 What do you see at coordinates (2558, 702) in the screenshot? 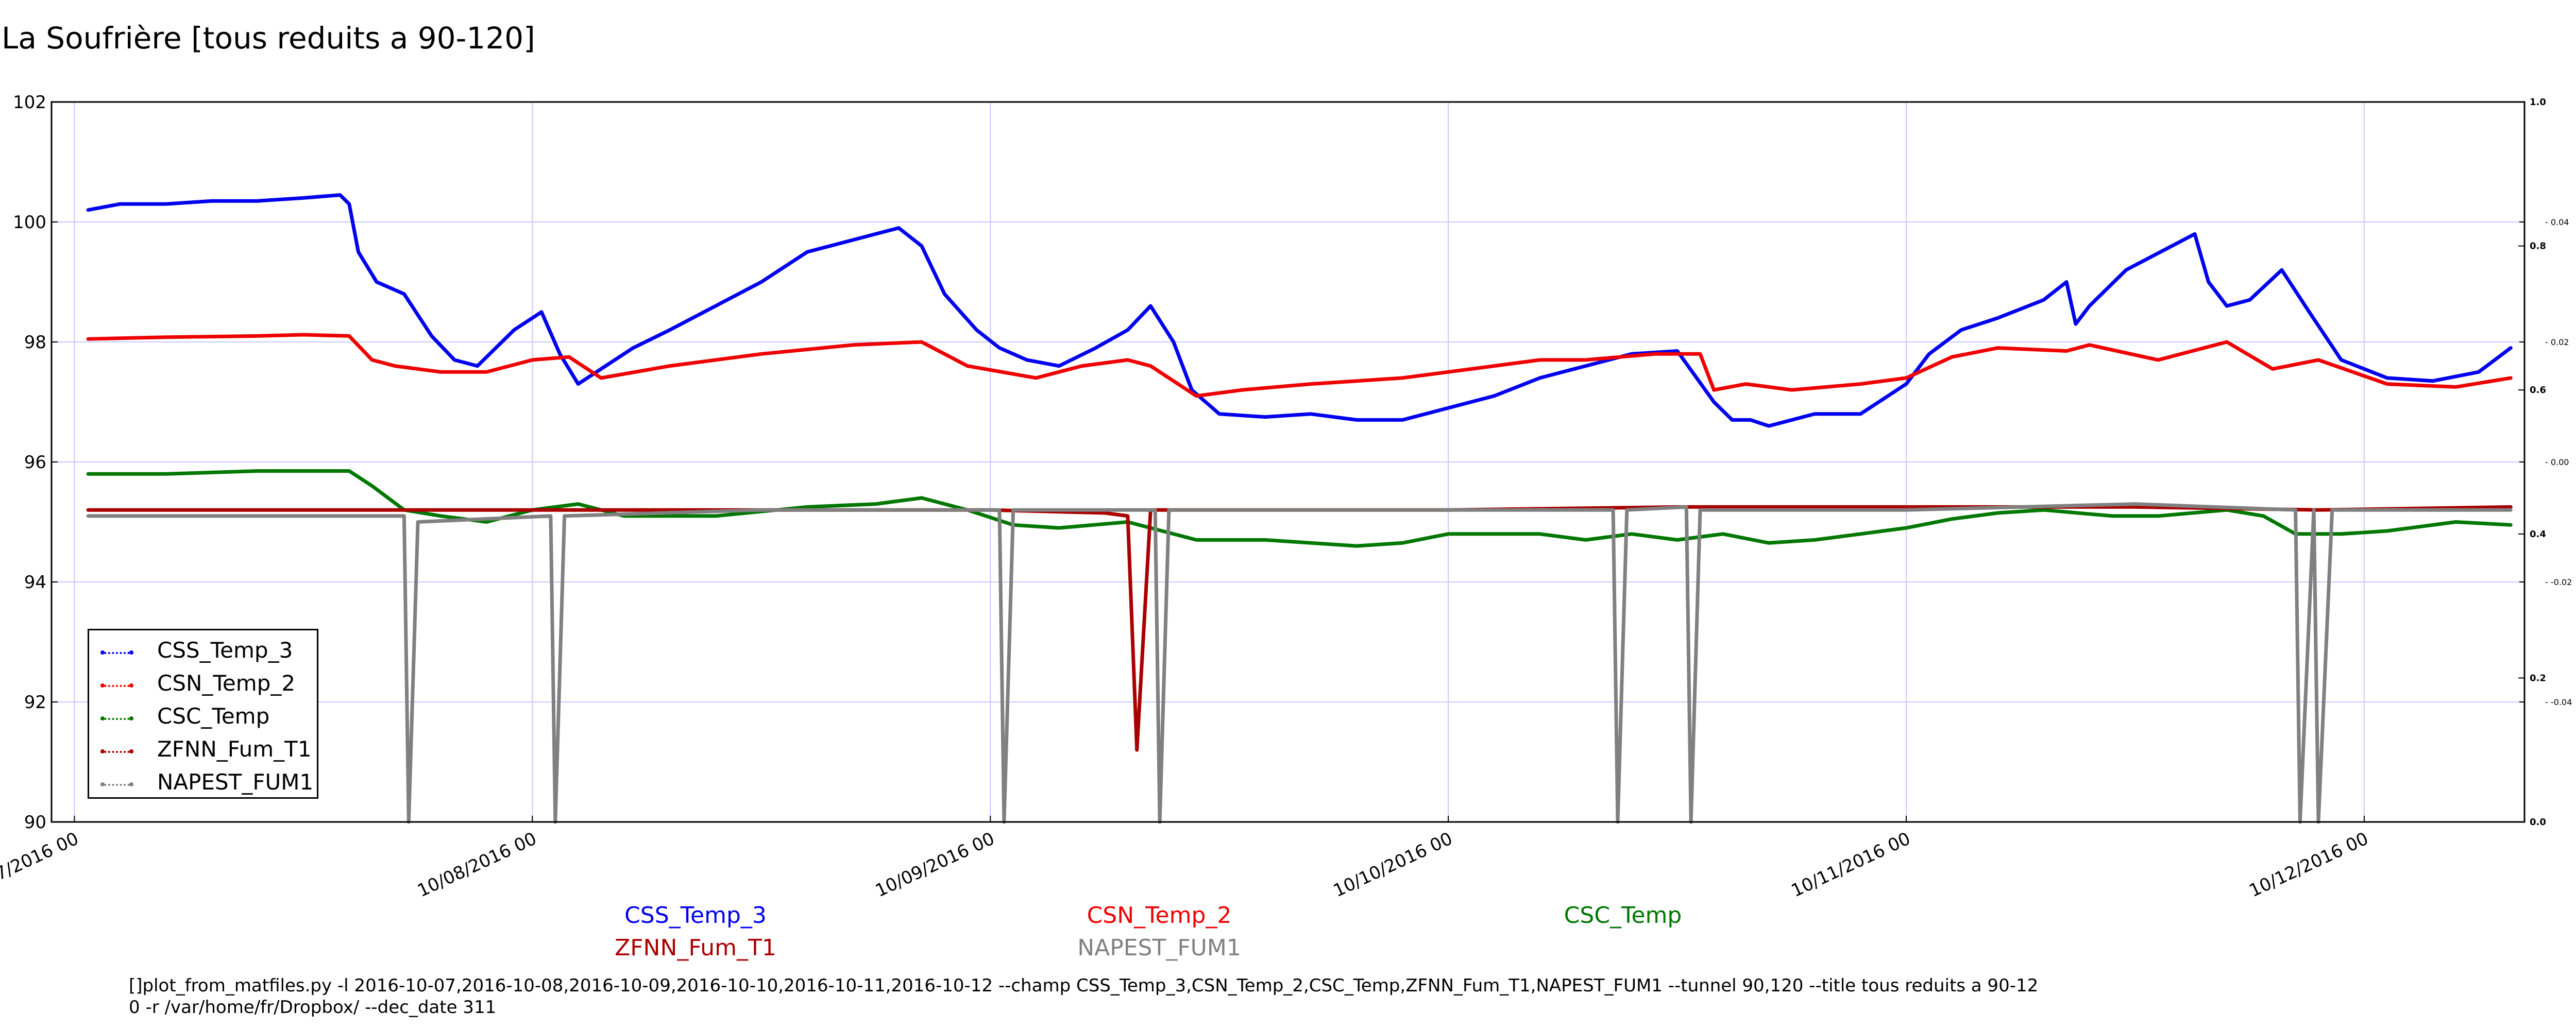
I see `right-inner-tick-label: - -0.04` at bounding box center [2558, 702].